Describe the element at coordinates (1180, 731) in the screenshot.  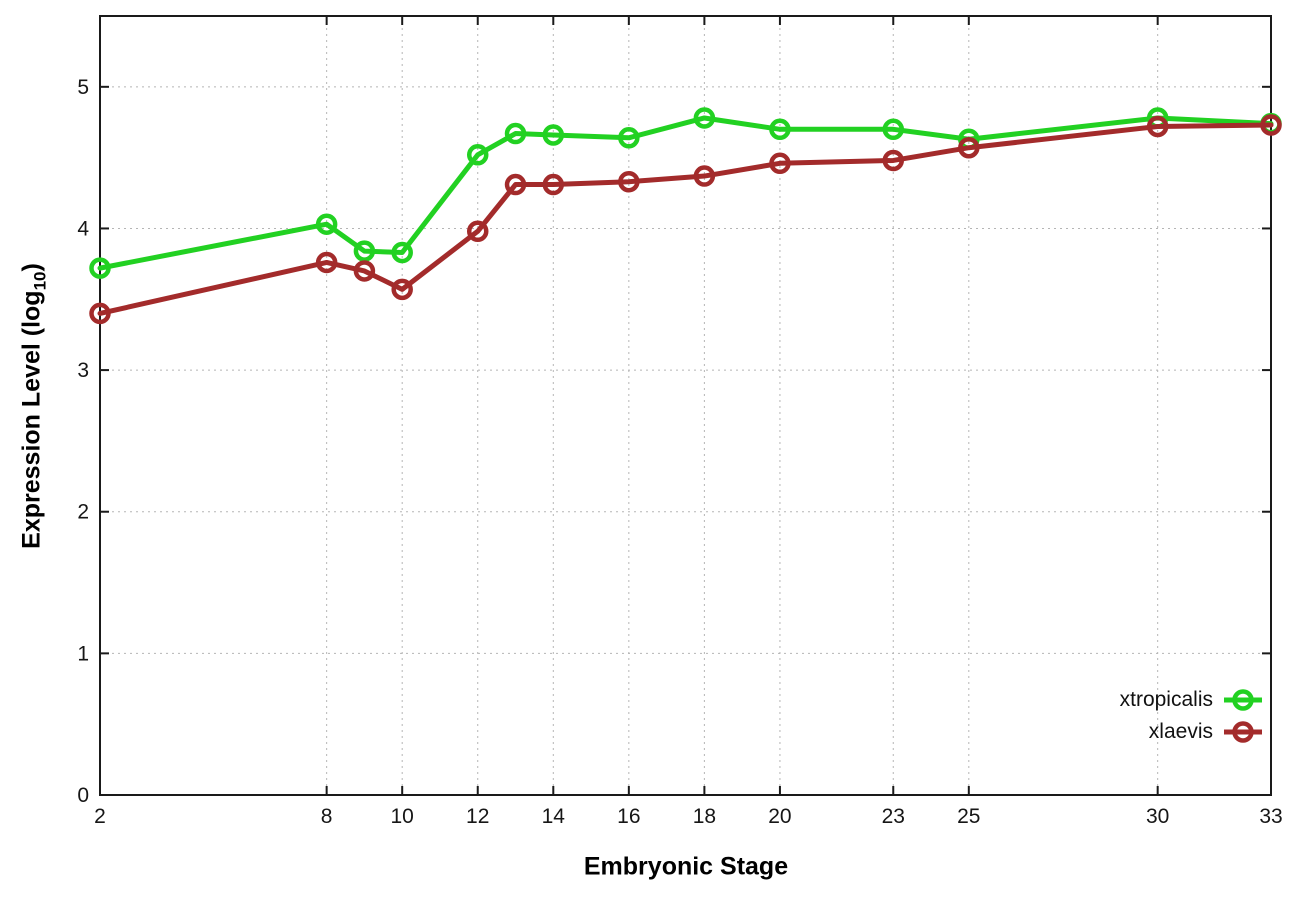
I see `legend-label-xlaevis: xlaevis` at that location.